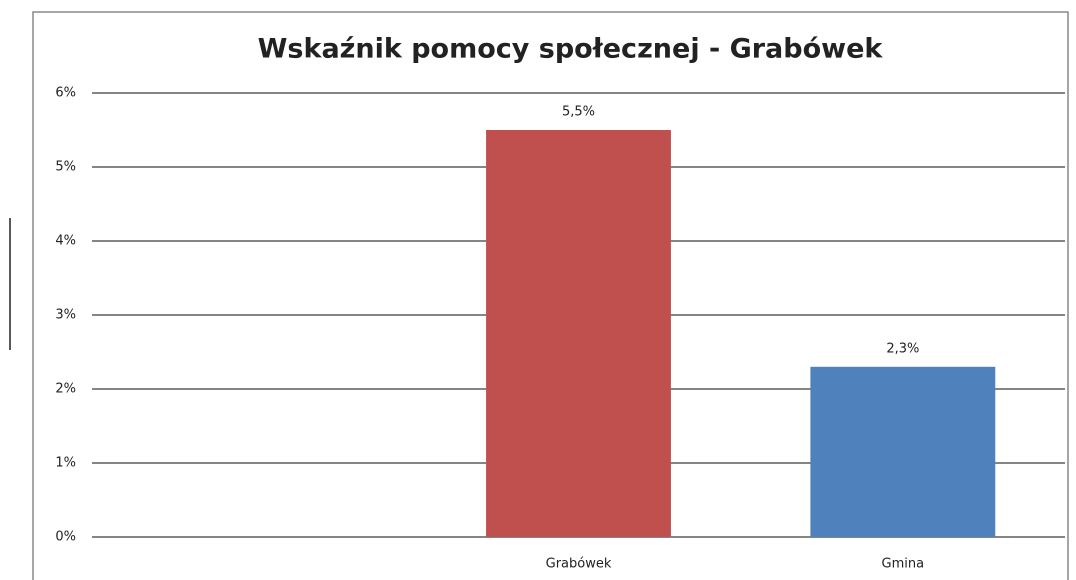 Image resolution: width=1076 pixels, height=580 pixels. Describe the element at coordinates (571, 49) in the screenshot. I see `chart-title: Wskaźnik pomocy społecznej - Grabówek` at that location.